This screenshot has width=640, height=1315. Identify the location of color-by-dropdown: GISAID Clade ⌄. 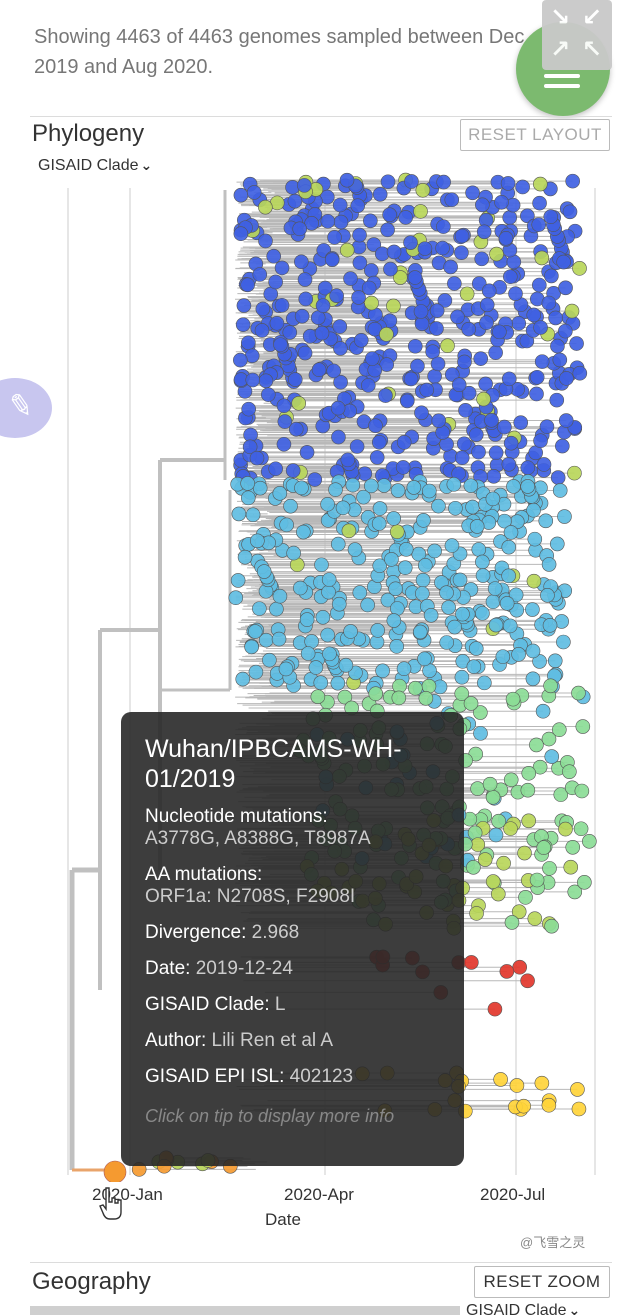
(95, 166).